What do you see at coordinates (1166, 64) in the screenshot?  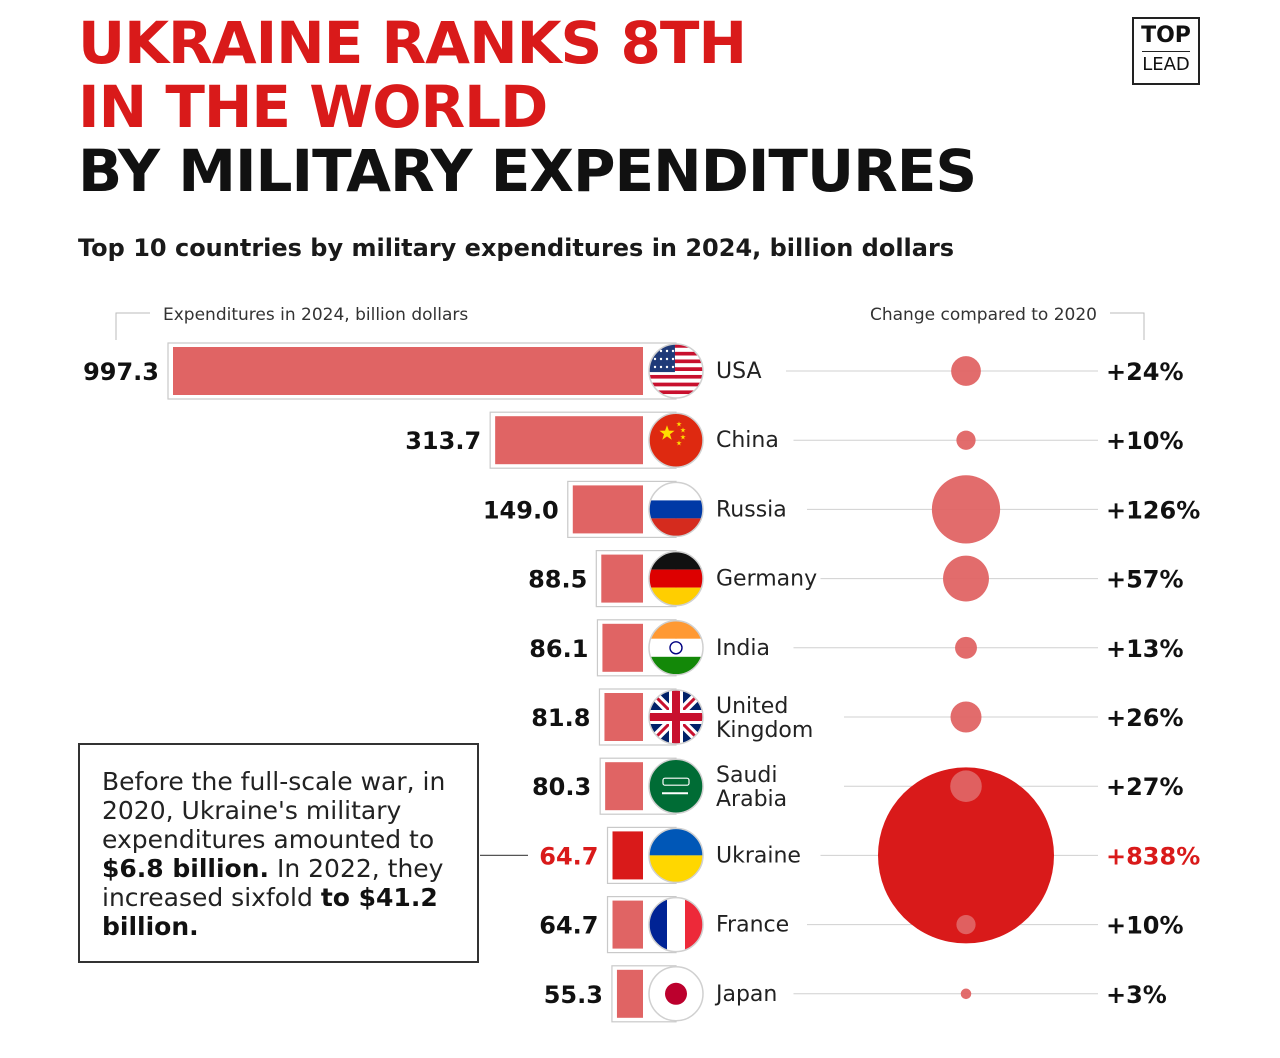 I see `logo-bottom-text: LEAD` at bounding box center [1166, 64].